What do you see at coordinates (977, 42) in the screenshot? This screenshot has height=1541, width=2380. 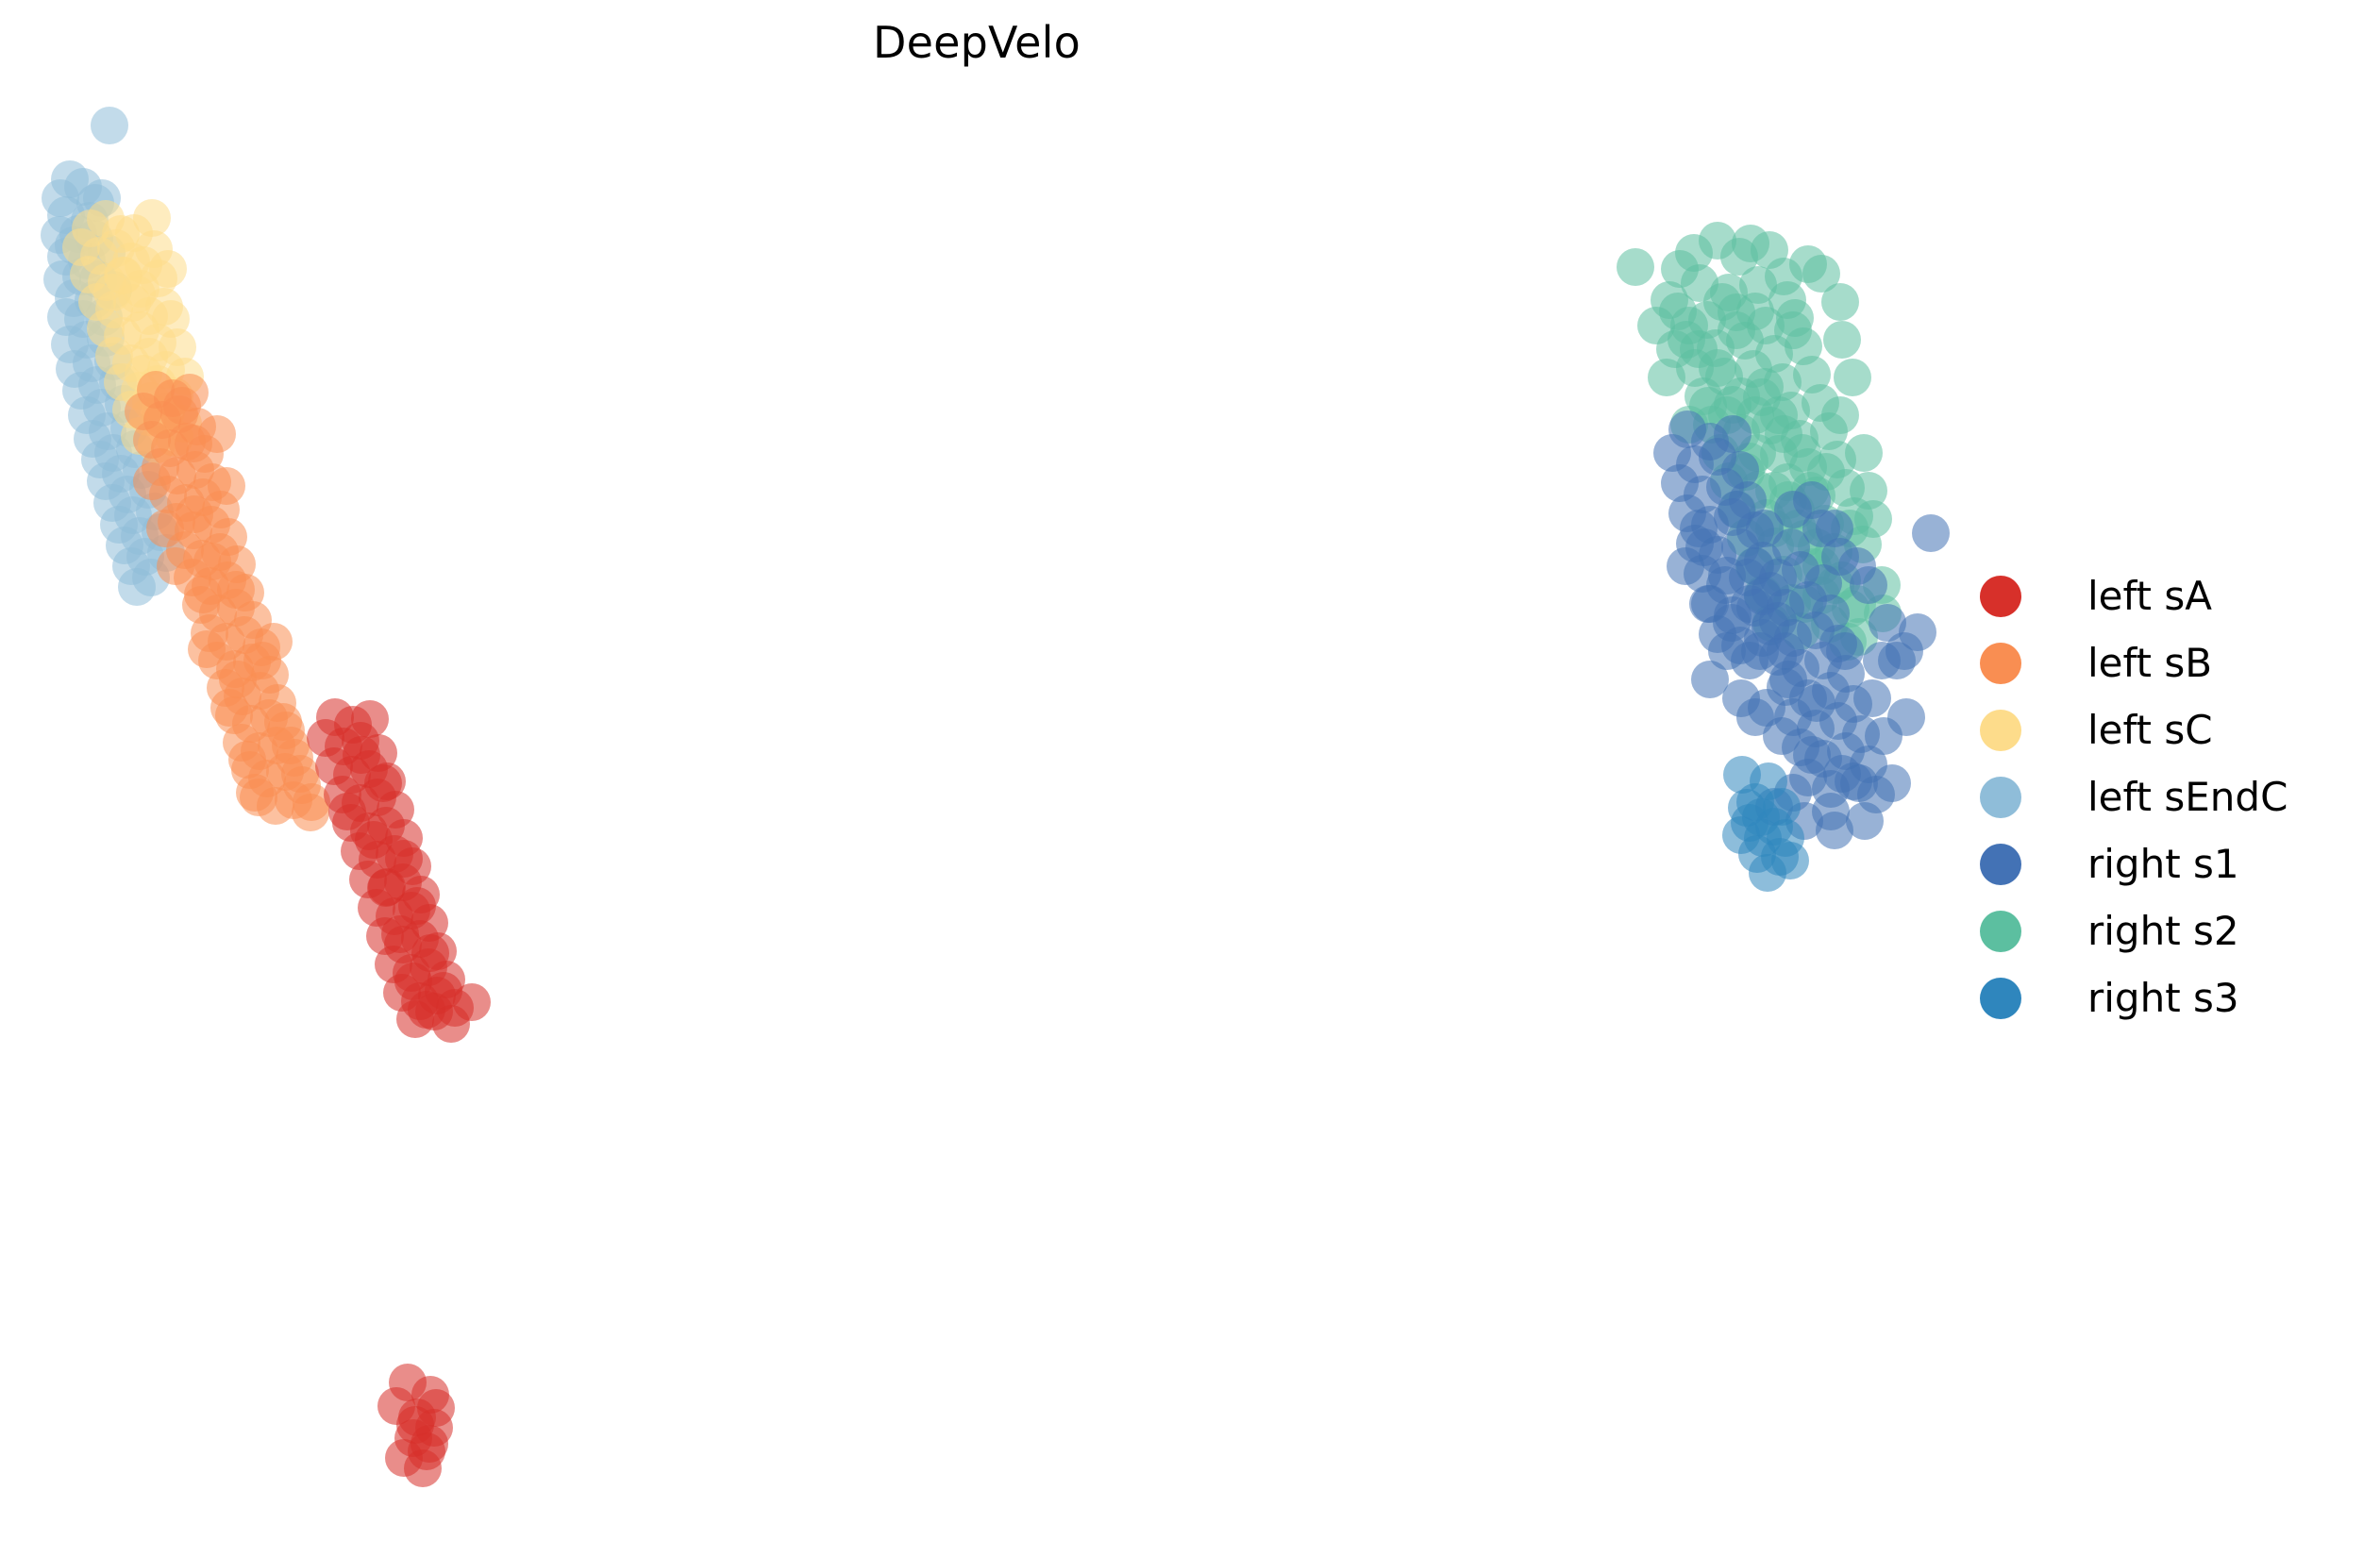 I see `page-title: DeepVelo` at bounding box center [977, 42].